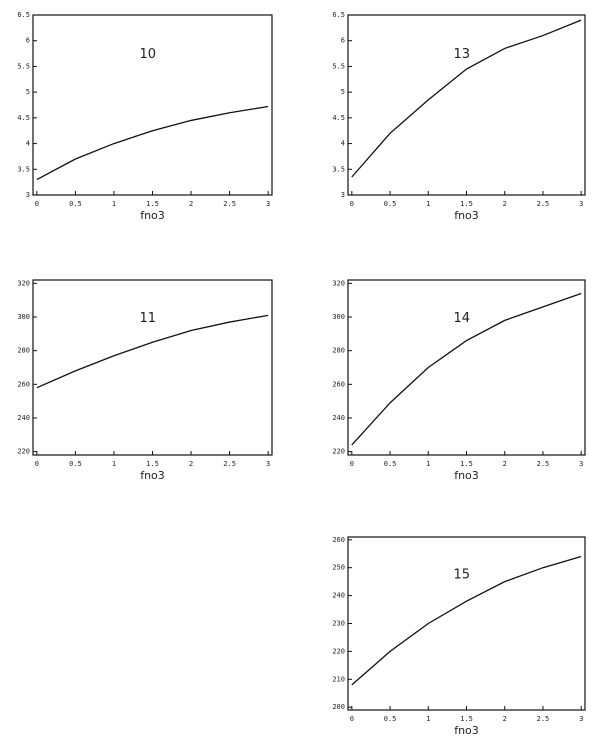 This screenshot has width=600, height=752. I want to click on panel-label: 14, so click(461, 318).